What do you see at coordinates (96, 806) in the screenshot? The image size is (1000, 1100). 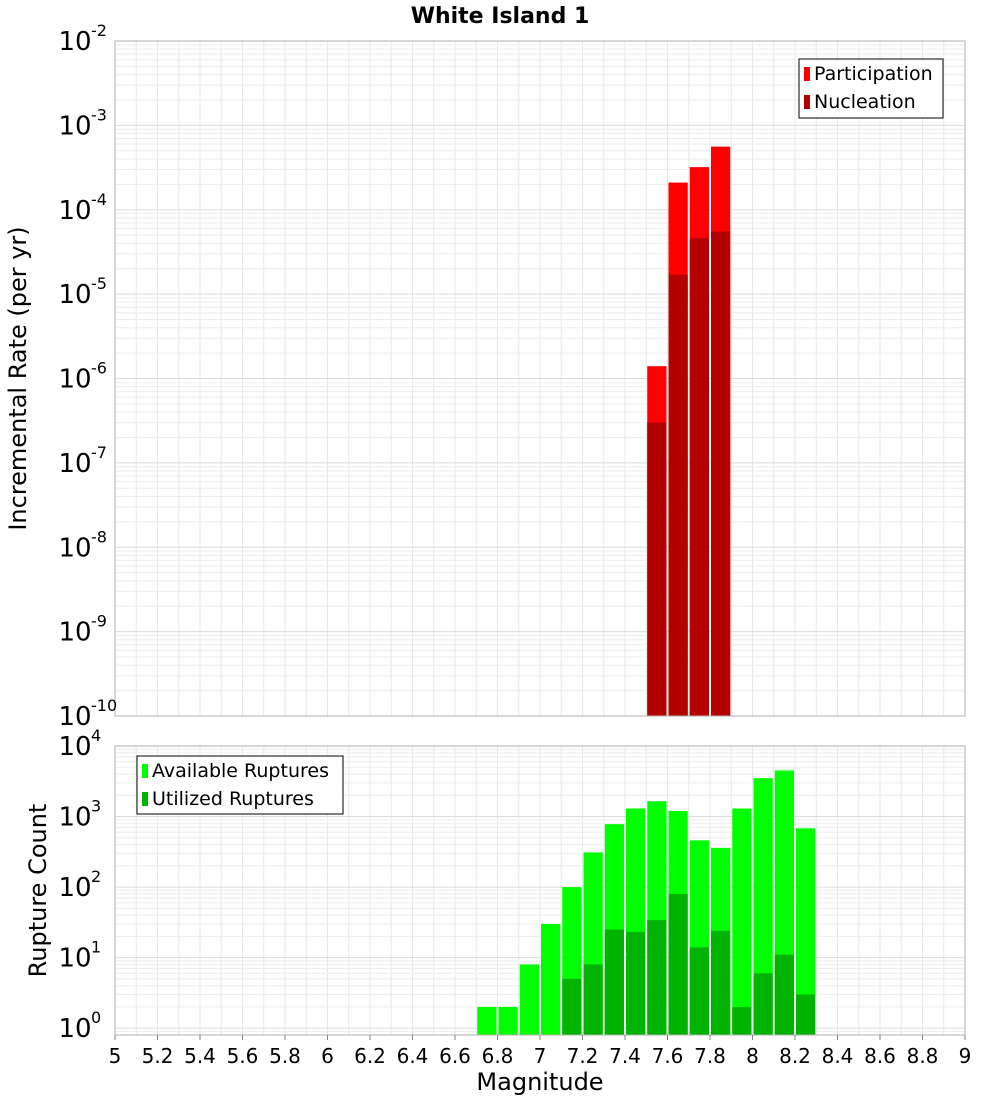 I see `y-tick-exponent: 3` at bounding box center [96, 806].